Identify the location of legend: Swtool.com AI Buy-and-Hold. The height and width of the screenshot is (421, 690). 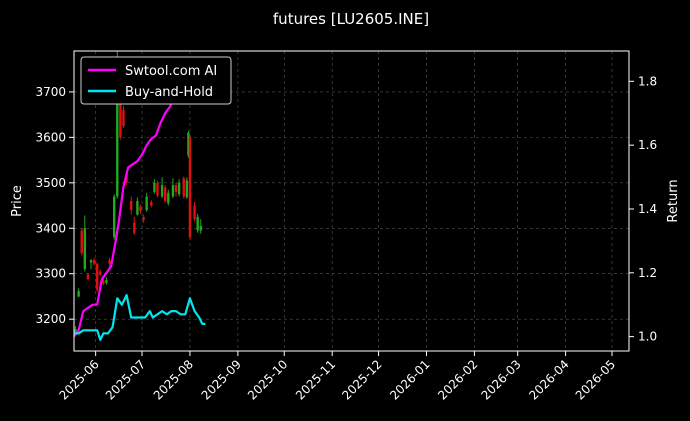
(156, 80).